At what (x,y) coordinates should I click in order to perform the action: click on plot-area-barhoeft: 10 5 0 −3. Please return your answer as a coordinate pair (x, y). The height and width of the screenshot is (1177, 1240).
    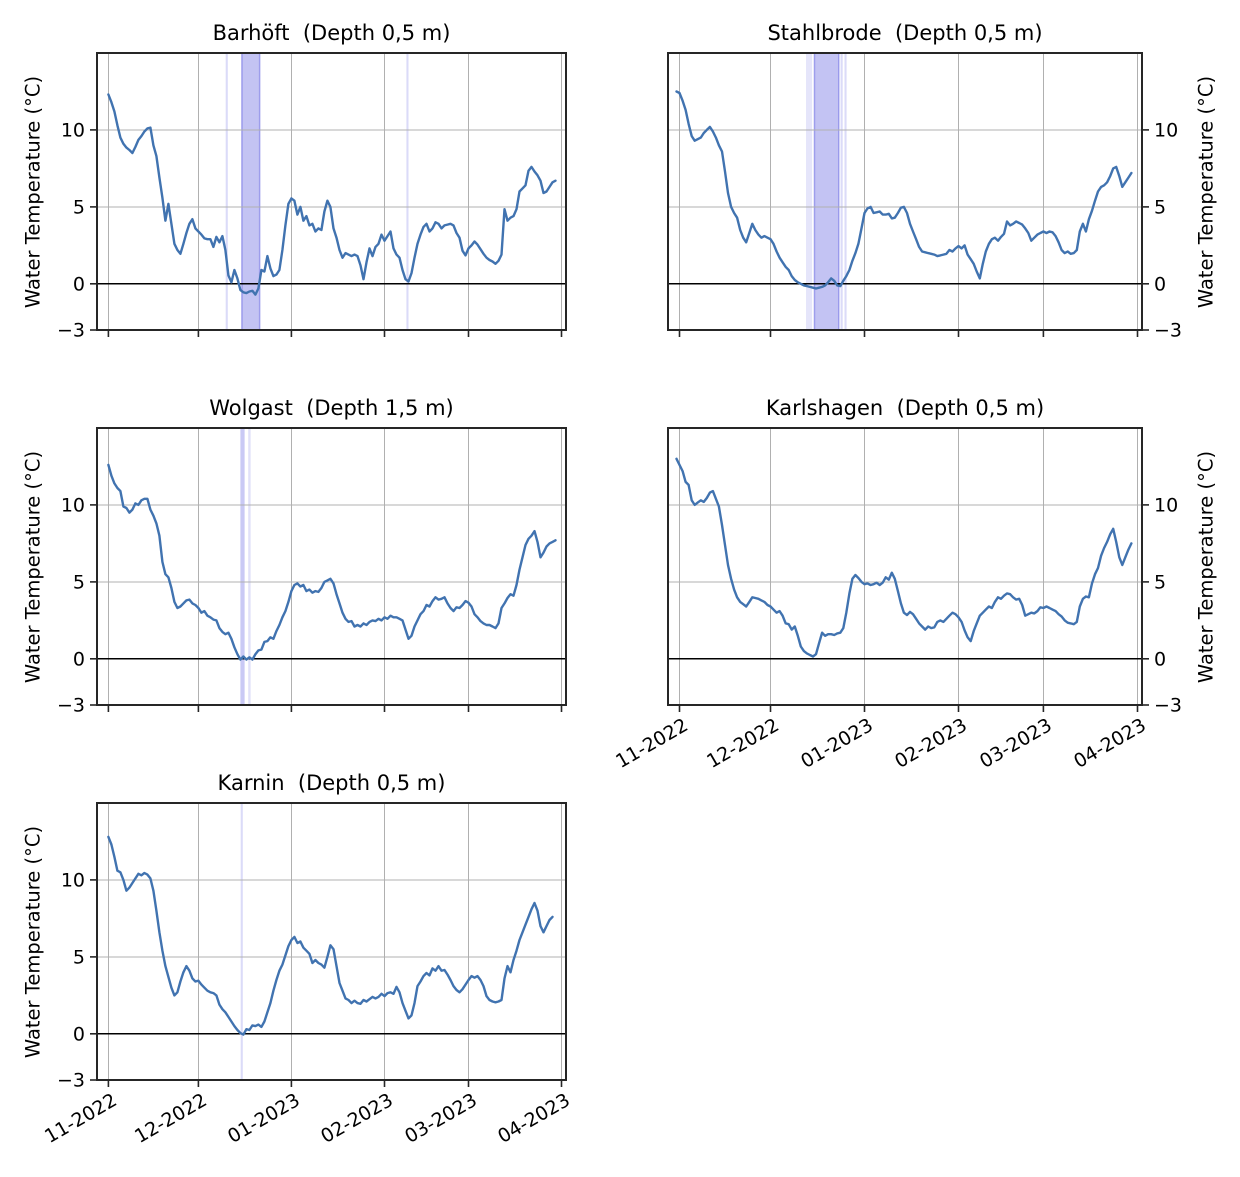
    Looking at the image, I should click on (312, 197).